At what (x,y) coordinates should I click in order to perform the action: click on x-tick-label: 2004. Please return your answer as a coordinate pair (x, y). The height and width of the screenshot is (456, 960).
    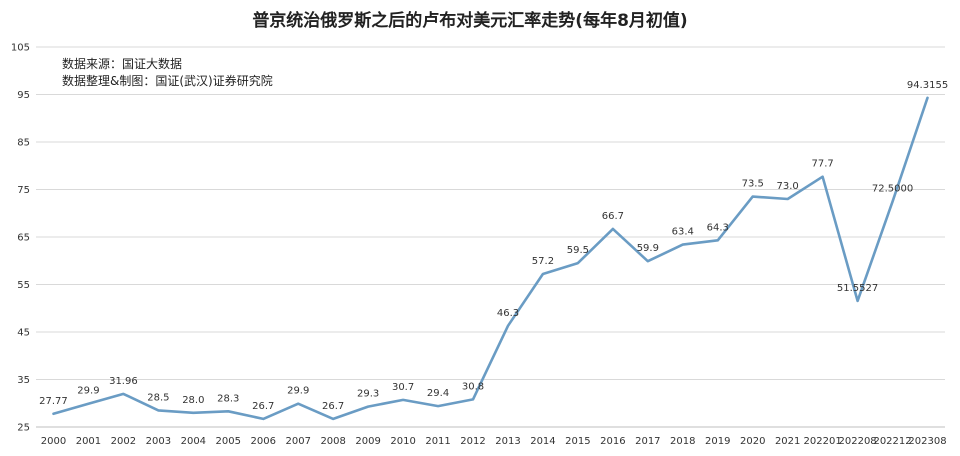
    Looking at the image, I should click on (193, 441).